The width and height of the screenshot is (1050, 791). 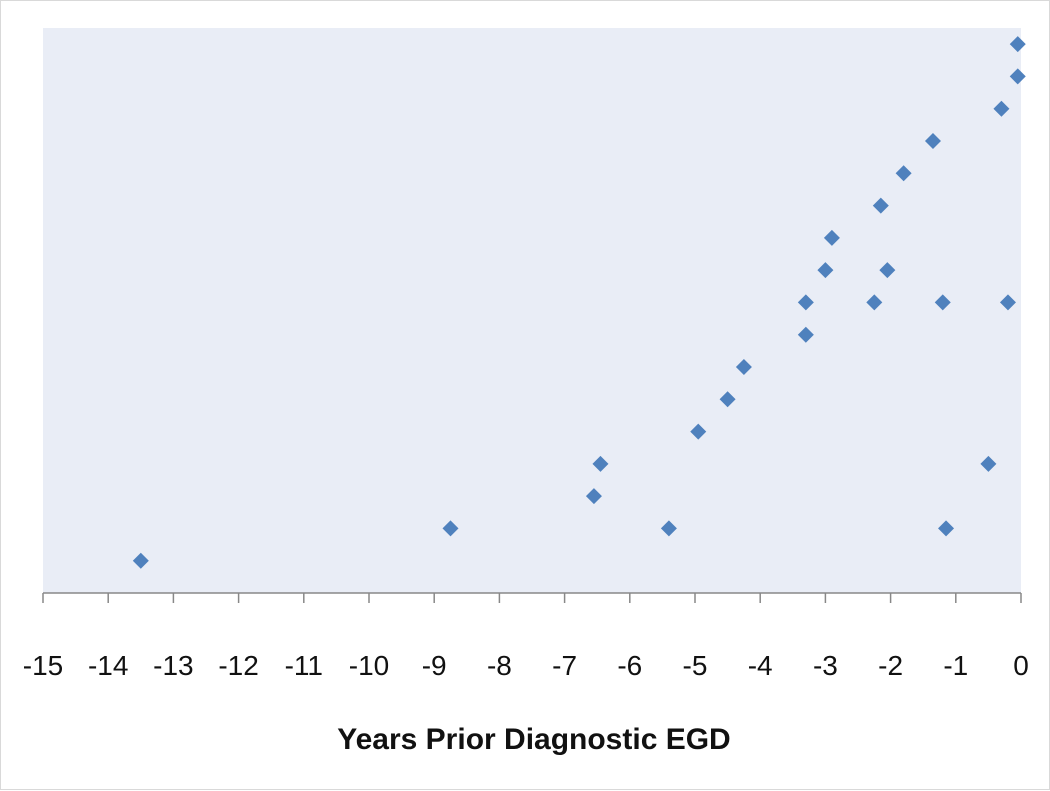 What do you see at coordinates (695, 665) in the screenshot?
I see `x-tick-label: -5` at bounding box center [695, 665].